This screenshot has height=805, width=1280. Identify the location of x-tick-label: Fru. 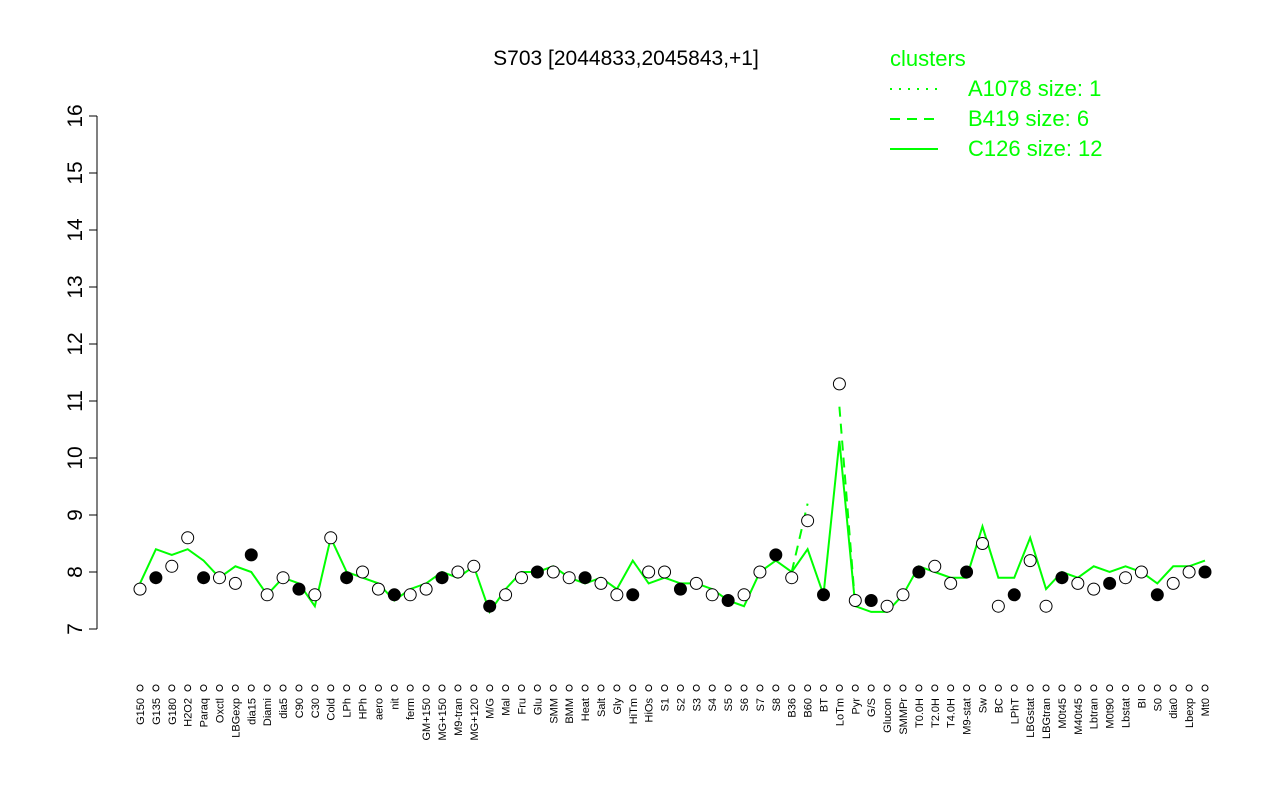
(522, 706).